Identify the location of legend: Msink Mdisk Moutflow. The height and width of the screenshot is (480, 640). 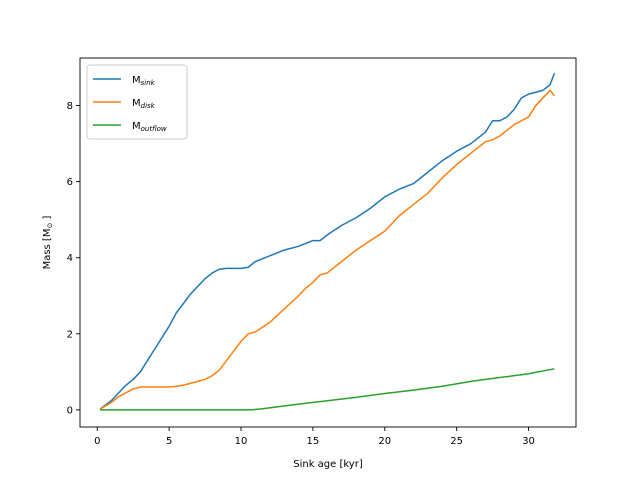
(137, 102).